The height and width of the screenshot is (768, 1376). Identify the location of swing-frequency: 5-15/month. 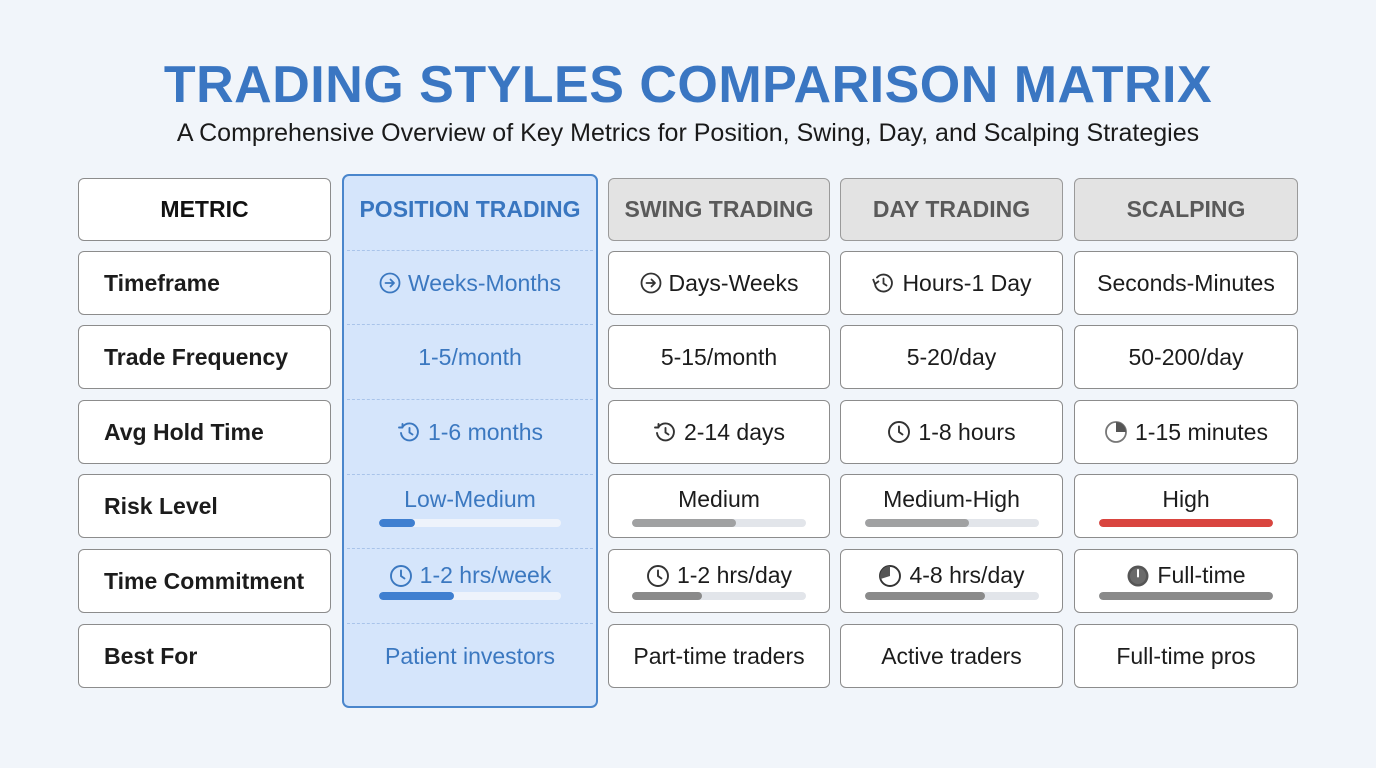
(719, 357).